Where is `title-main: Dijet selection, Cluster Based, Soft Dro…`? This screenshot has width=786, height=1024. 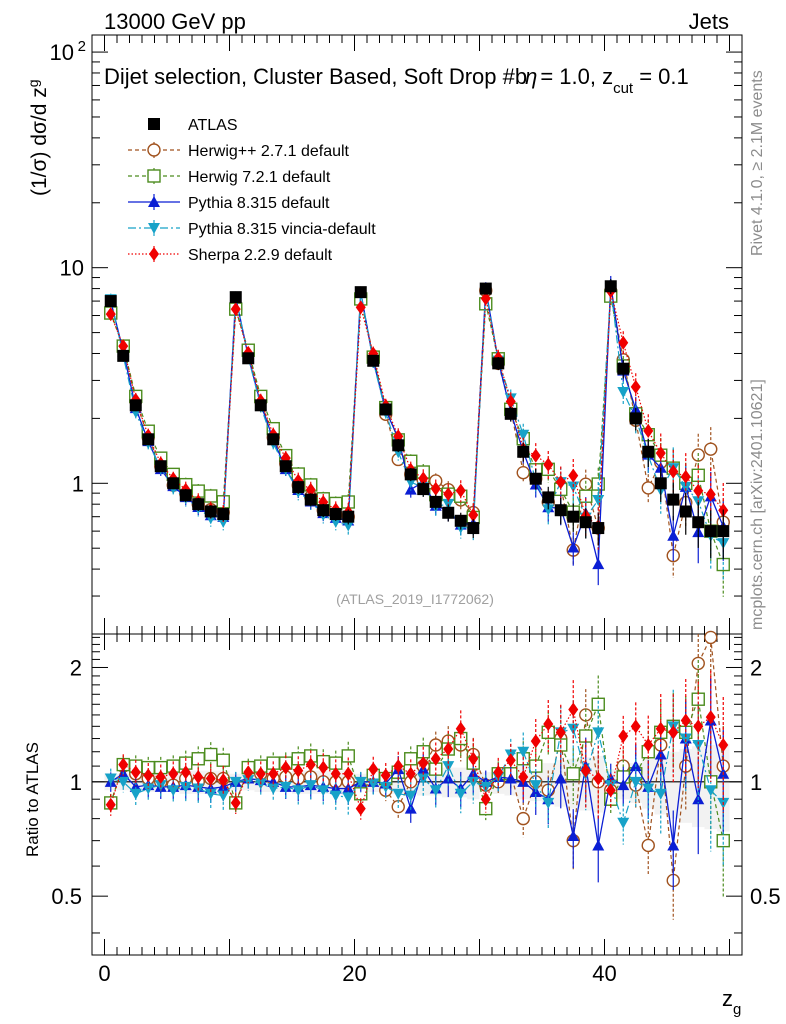 title-main: Dijet selection, Cluster Based, Soft Dro… is located at coordinates (315, 76).